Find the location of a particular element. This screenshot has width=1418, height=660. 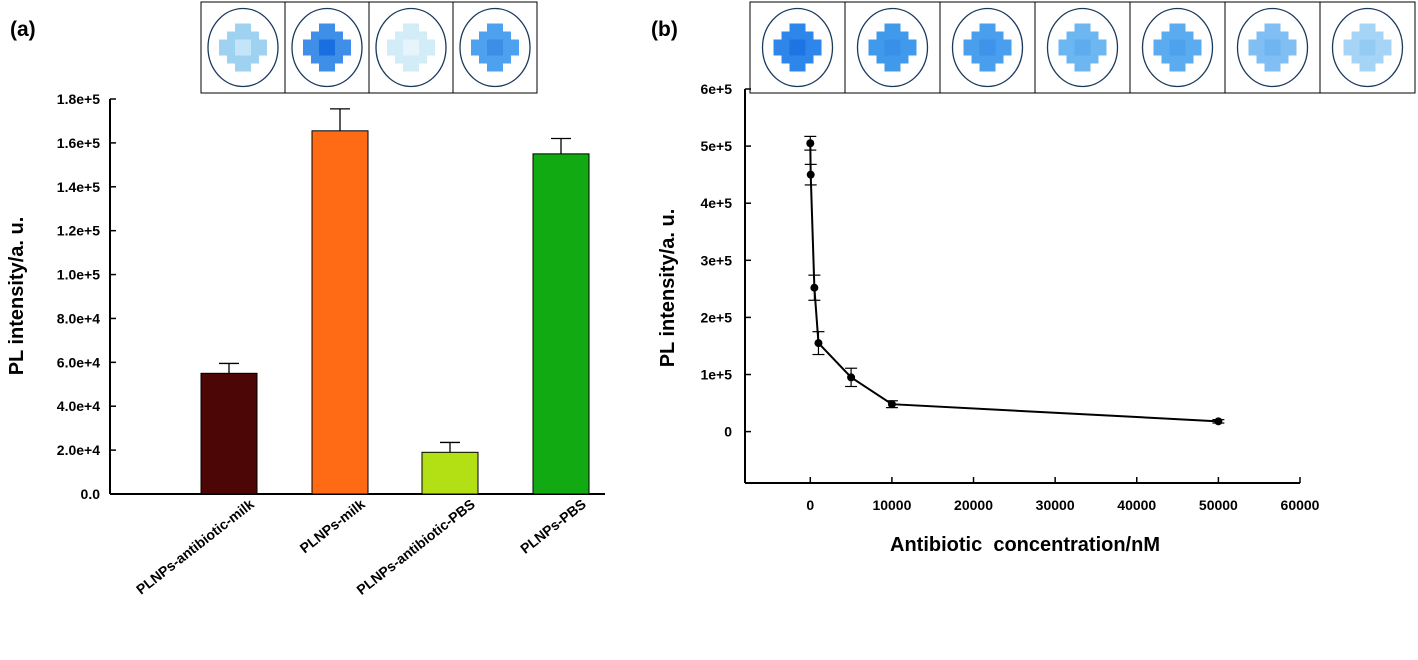

y-tick-label: 1.6e+5 is located at coordinates (78, 143).